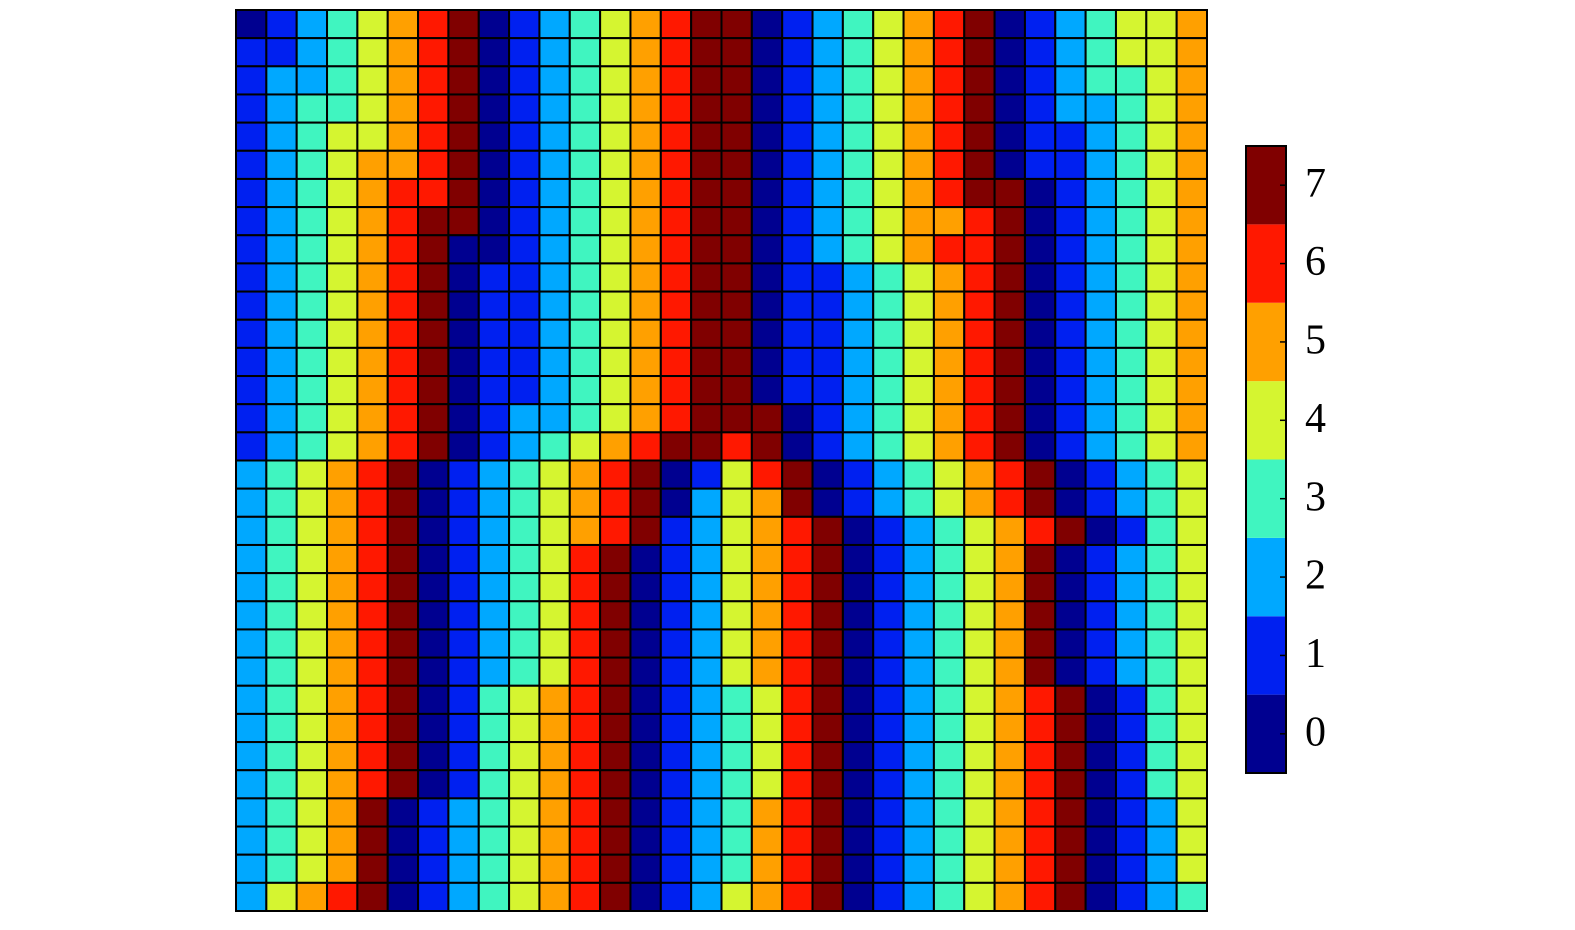 The height and width of the screenshot is (930, 1575). What do you see at coordinates (1315, 654) in the screenshot?
I see `colorbar-tick-label: 1` at bounding box center [1315, 654].